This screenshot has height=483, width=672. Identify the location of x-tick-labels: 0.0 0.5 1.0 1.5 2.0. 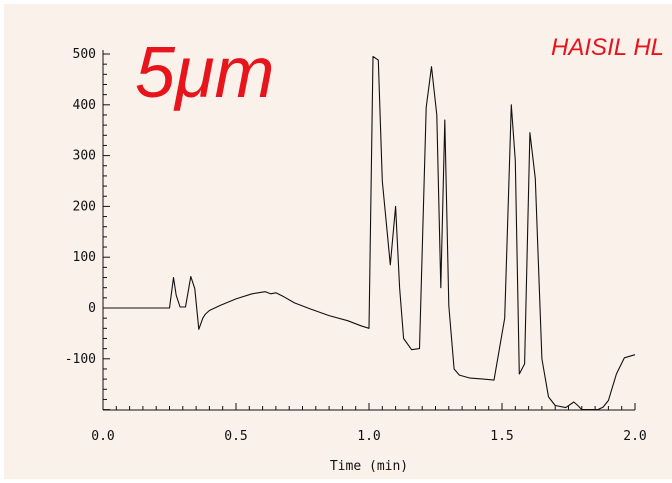
(368, 436).